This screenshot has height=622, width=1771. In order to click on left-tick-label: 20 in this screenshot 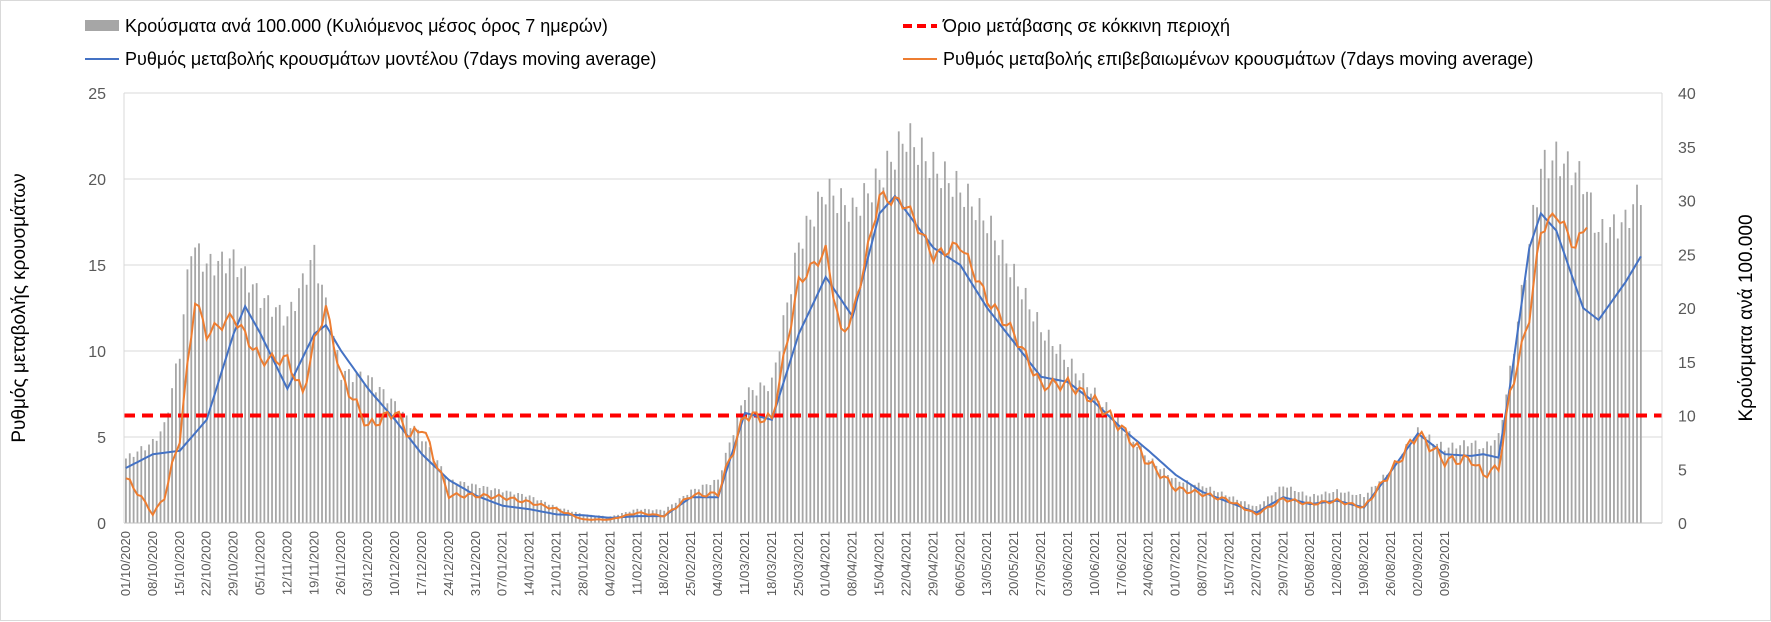, I will do `click(97, 180)`.